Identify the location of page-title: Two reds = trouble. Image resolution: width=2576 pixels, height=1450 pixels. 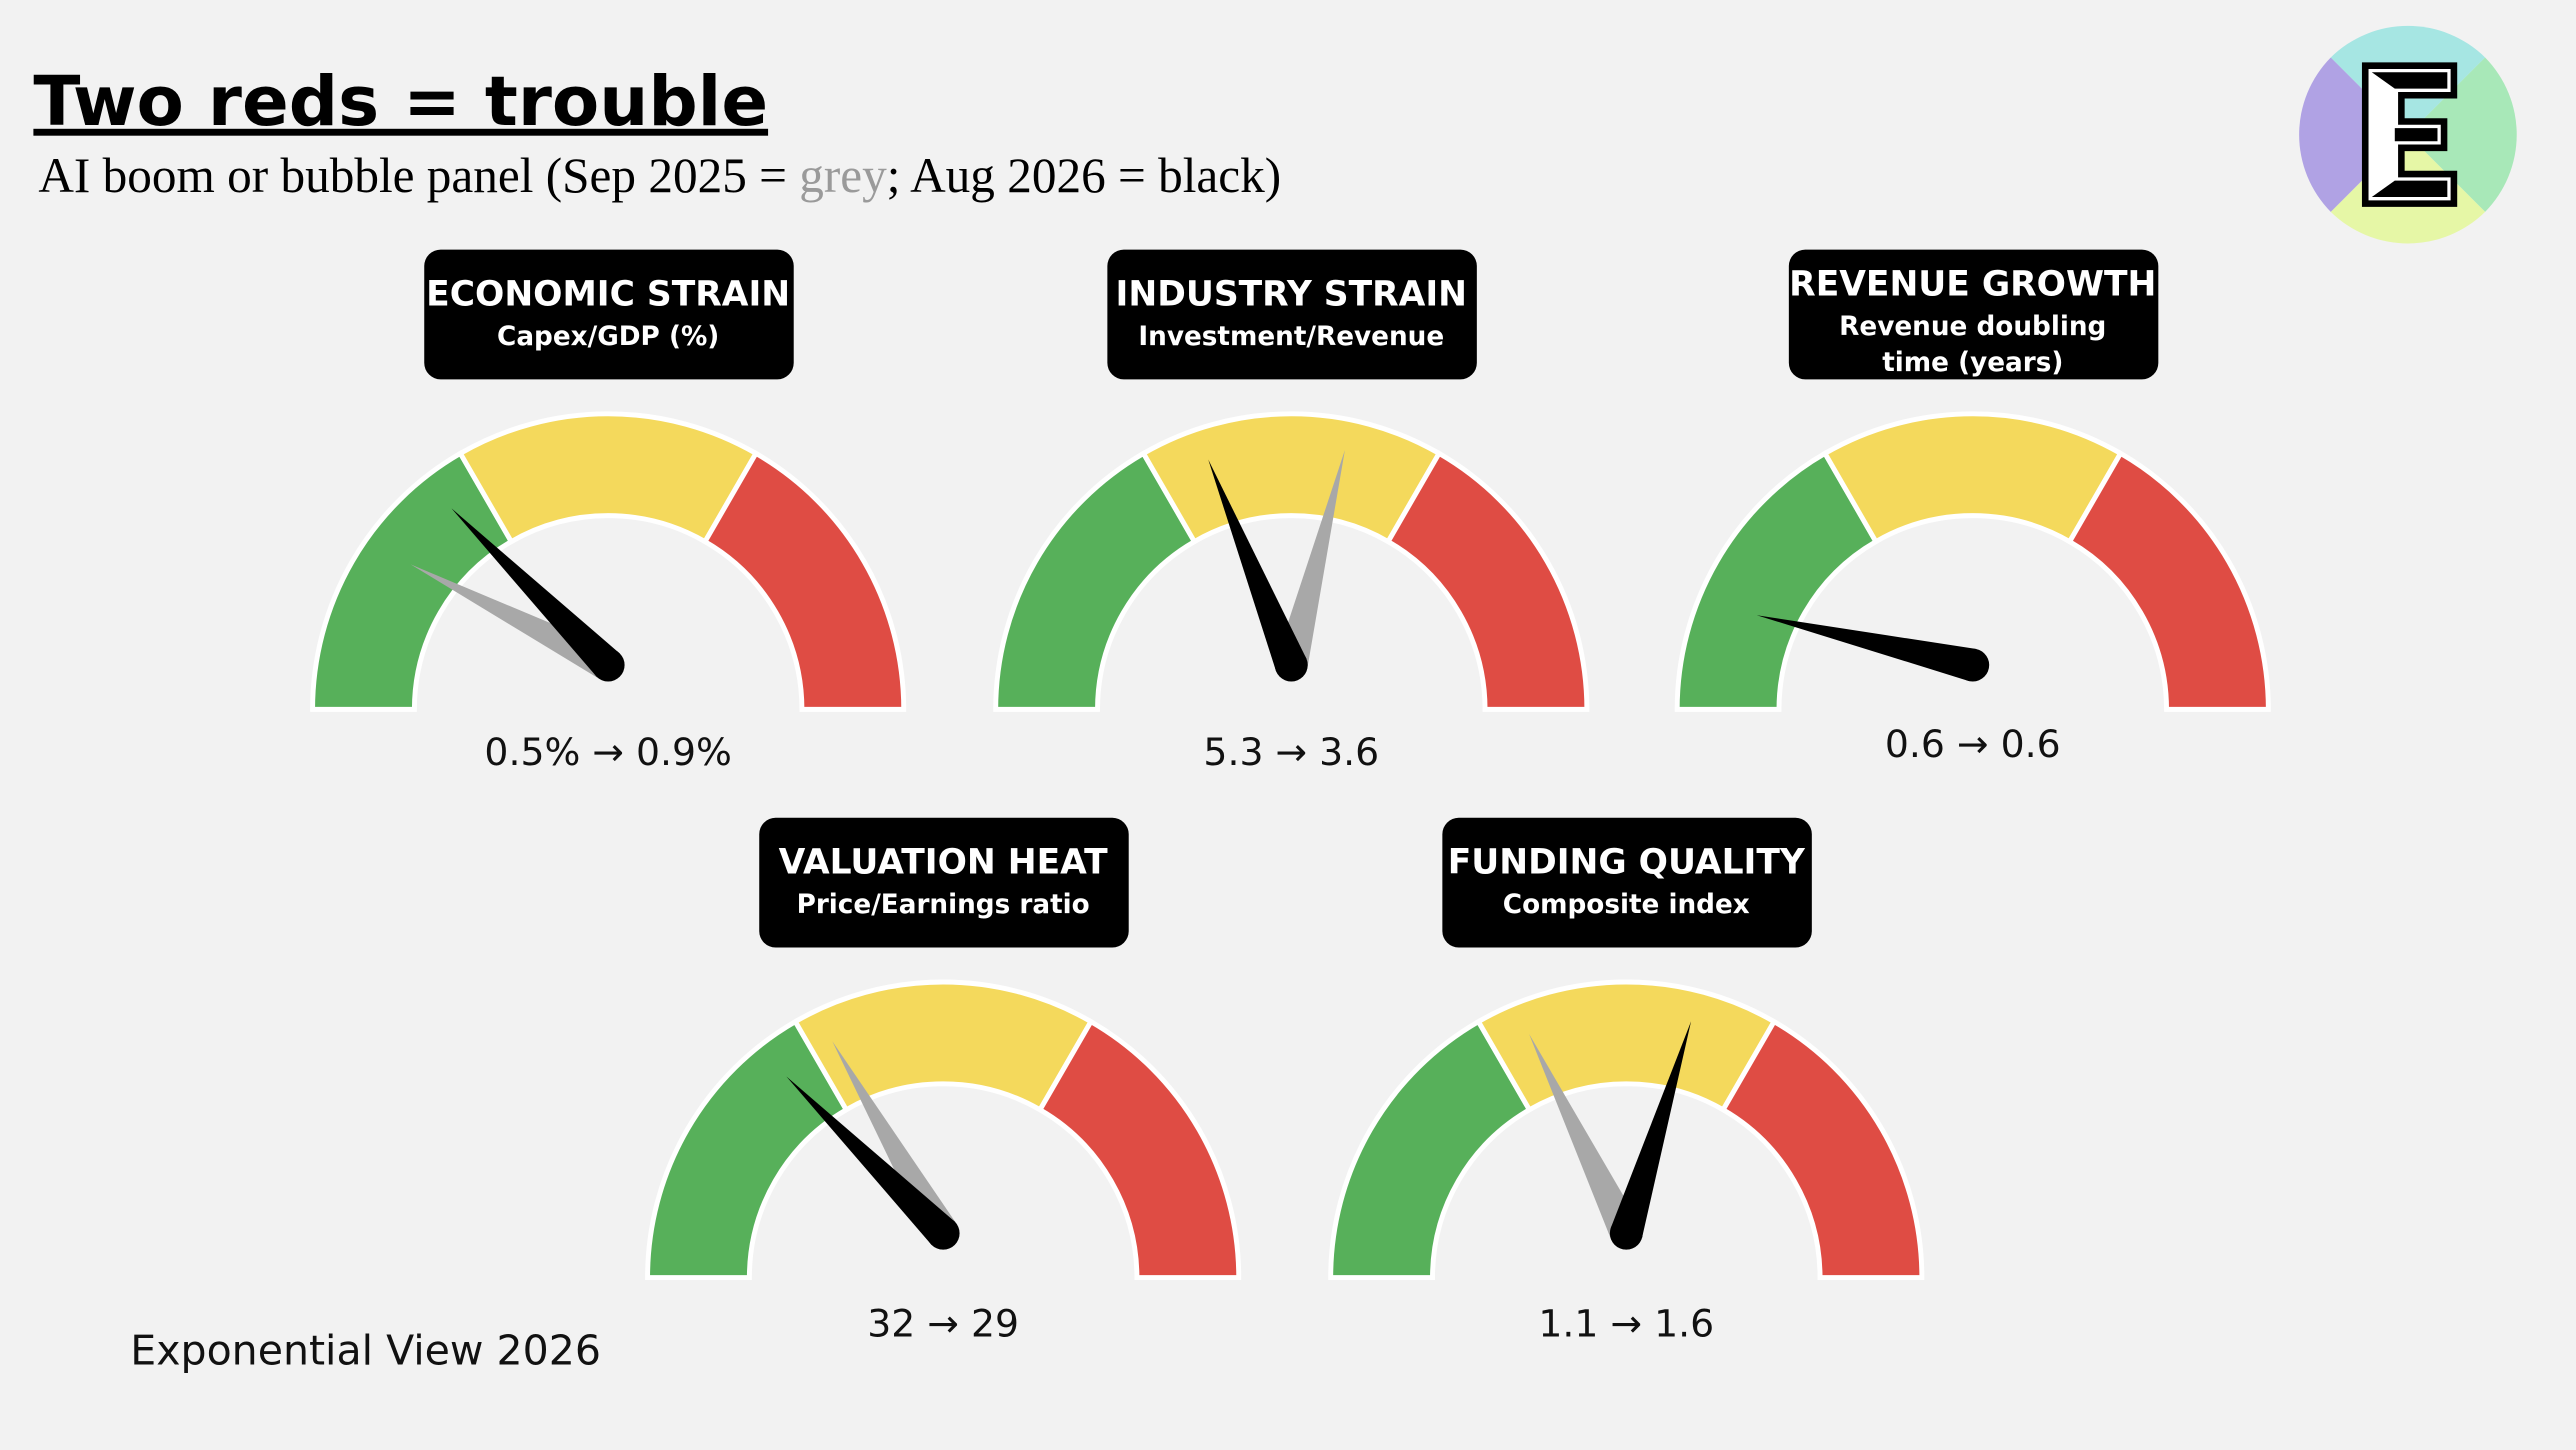
(400, 102).